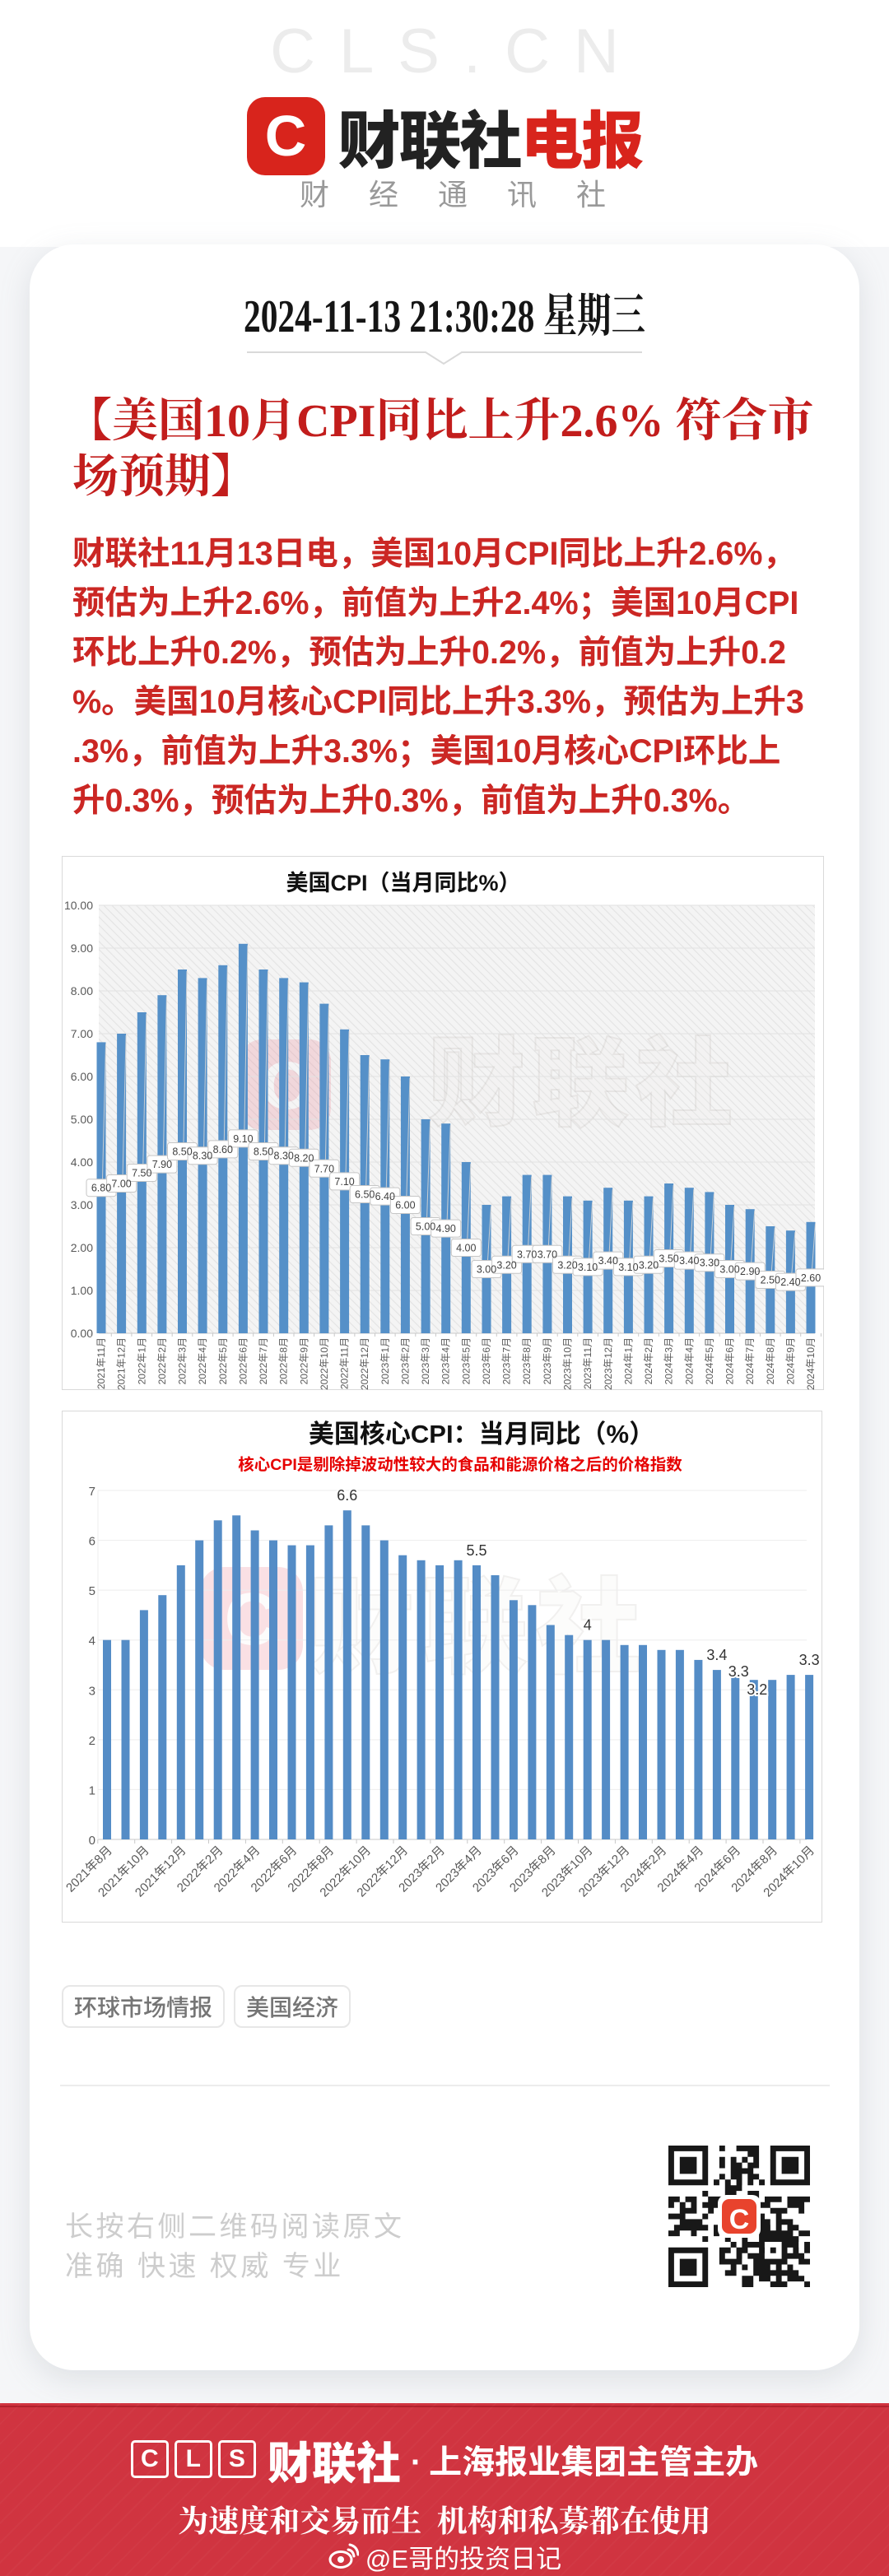 Image resolution: width=889 pixels, height=2576 pixels. What do you see at coordinates (141, 1173) in the screenshot?
I see `svg-text: 7.50` at bounding box center [141, 1173].